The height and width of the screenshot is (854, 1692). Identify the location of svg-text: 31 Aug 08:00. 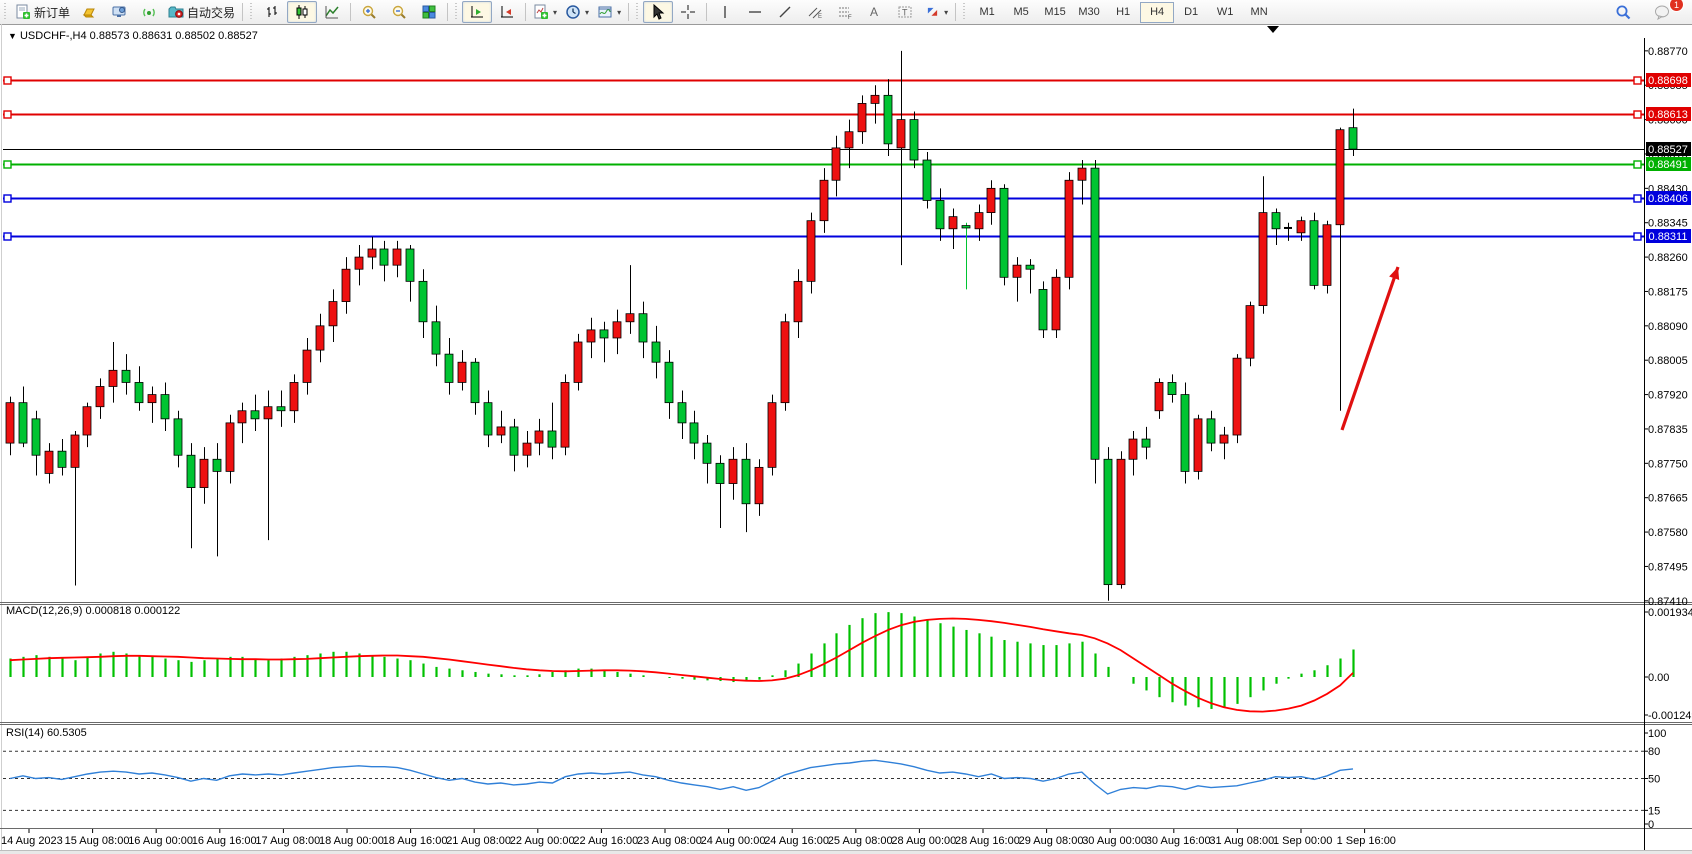
(1241, 841).